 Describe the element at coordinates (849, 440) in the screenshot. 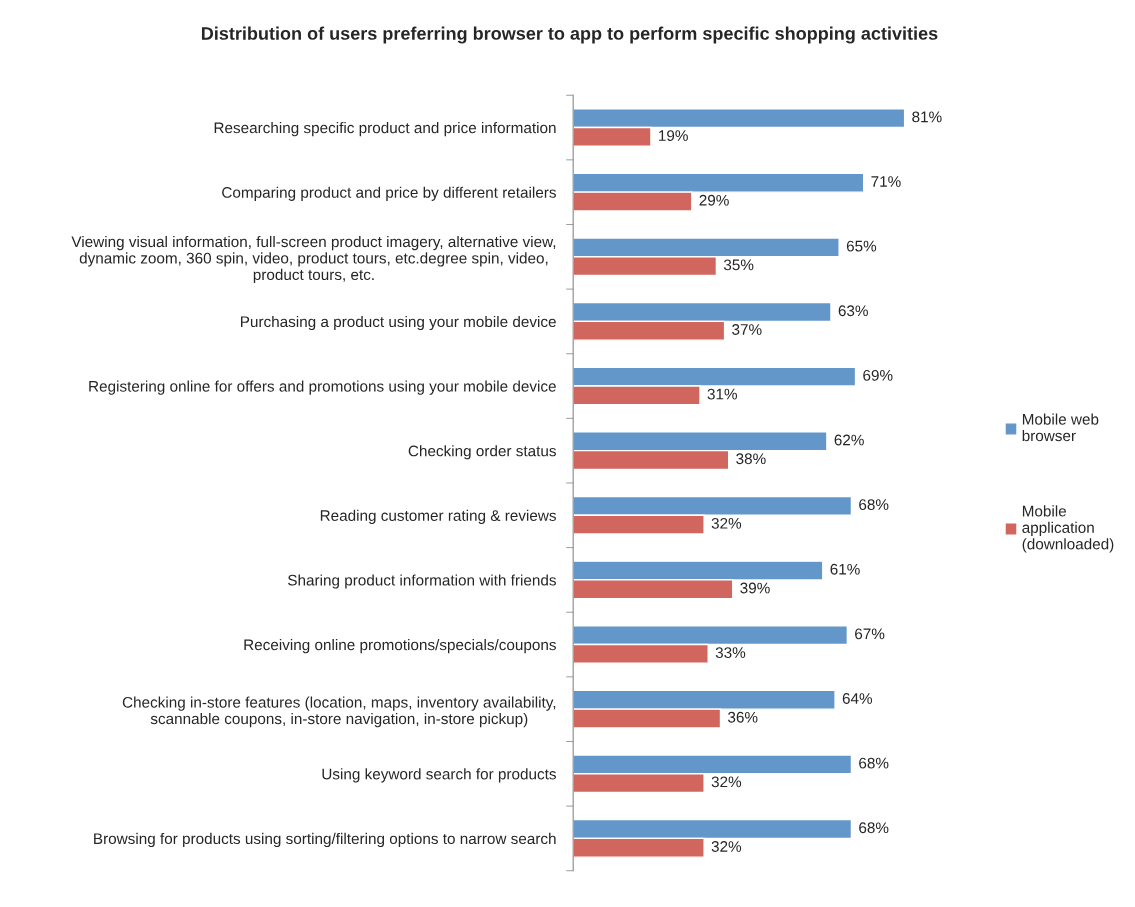

I see `data-label: 62%` at that location.